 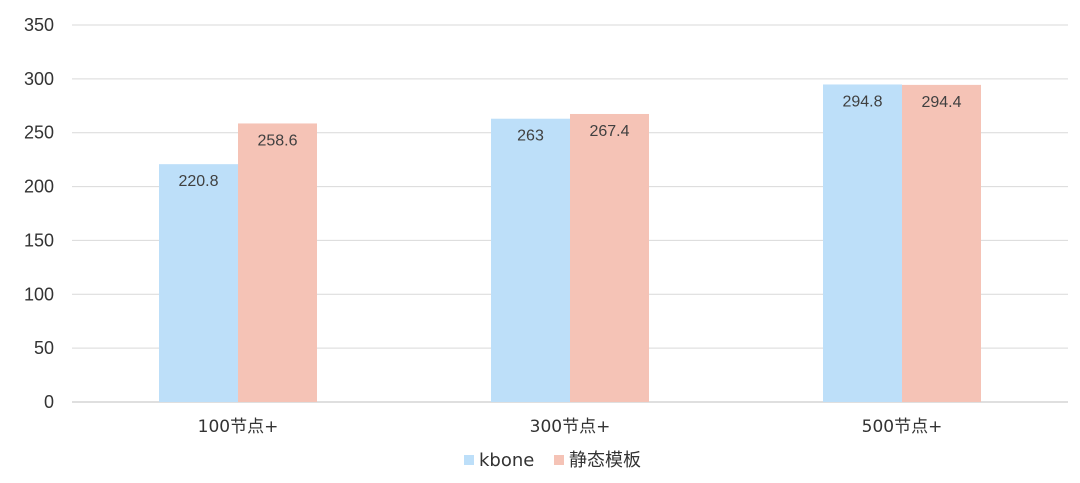 I want to click on y-tick-label: 250, so click(x=39, y=133).